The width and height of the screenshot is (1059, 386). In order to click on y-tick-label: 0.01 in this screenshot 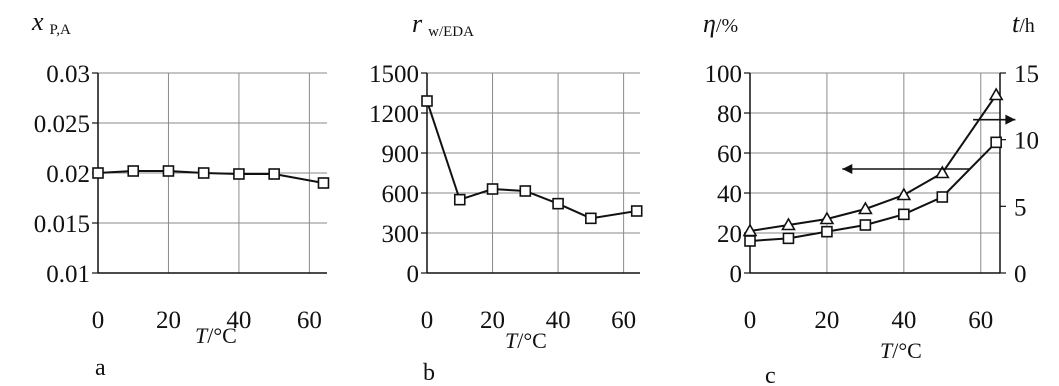, I will do `click(68, 274)`.